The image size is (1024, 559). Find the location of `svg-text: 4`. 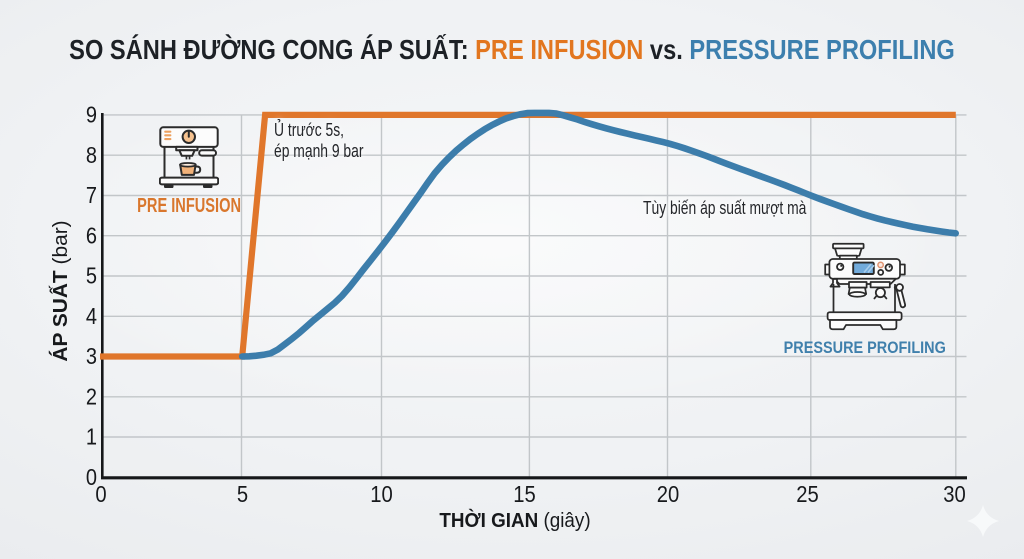

svg-text: 4 is located at coordinates (91, 316).